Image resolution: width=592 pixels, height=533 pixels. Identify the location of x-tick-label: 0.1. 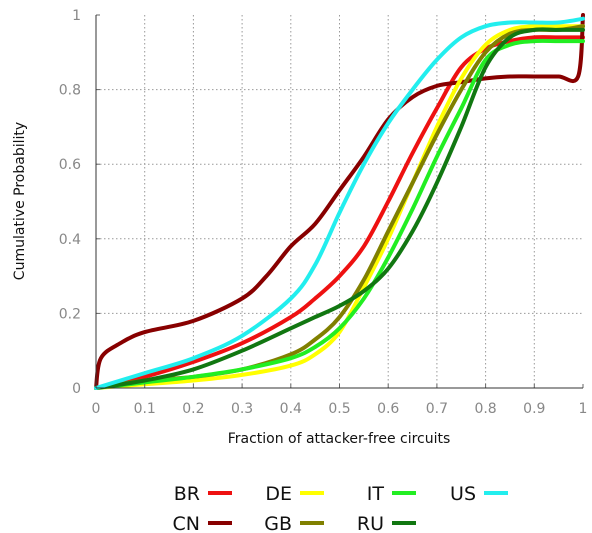
(145, 409).